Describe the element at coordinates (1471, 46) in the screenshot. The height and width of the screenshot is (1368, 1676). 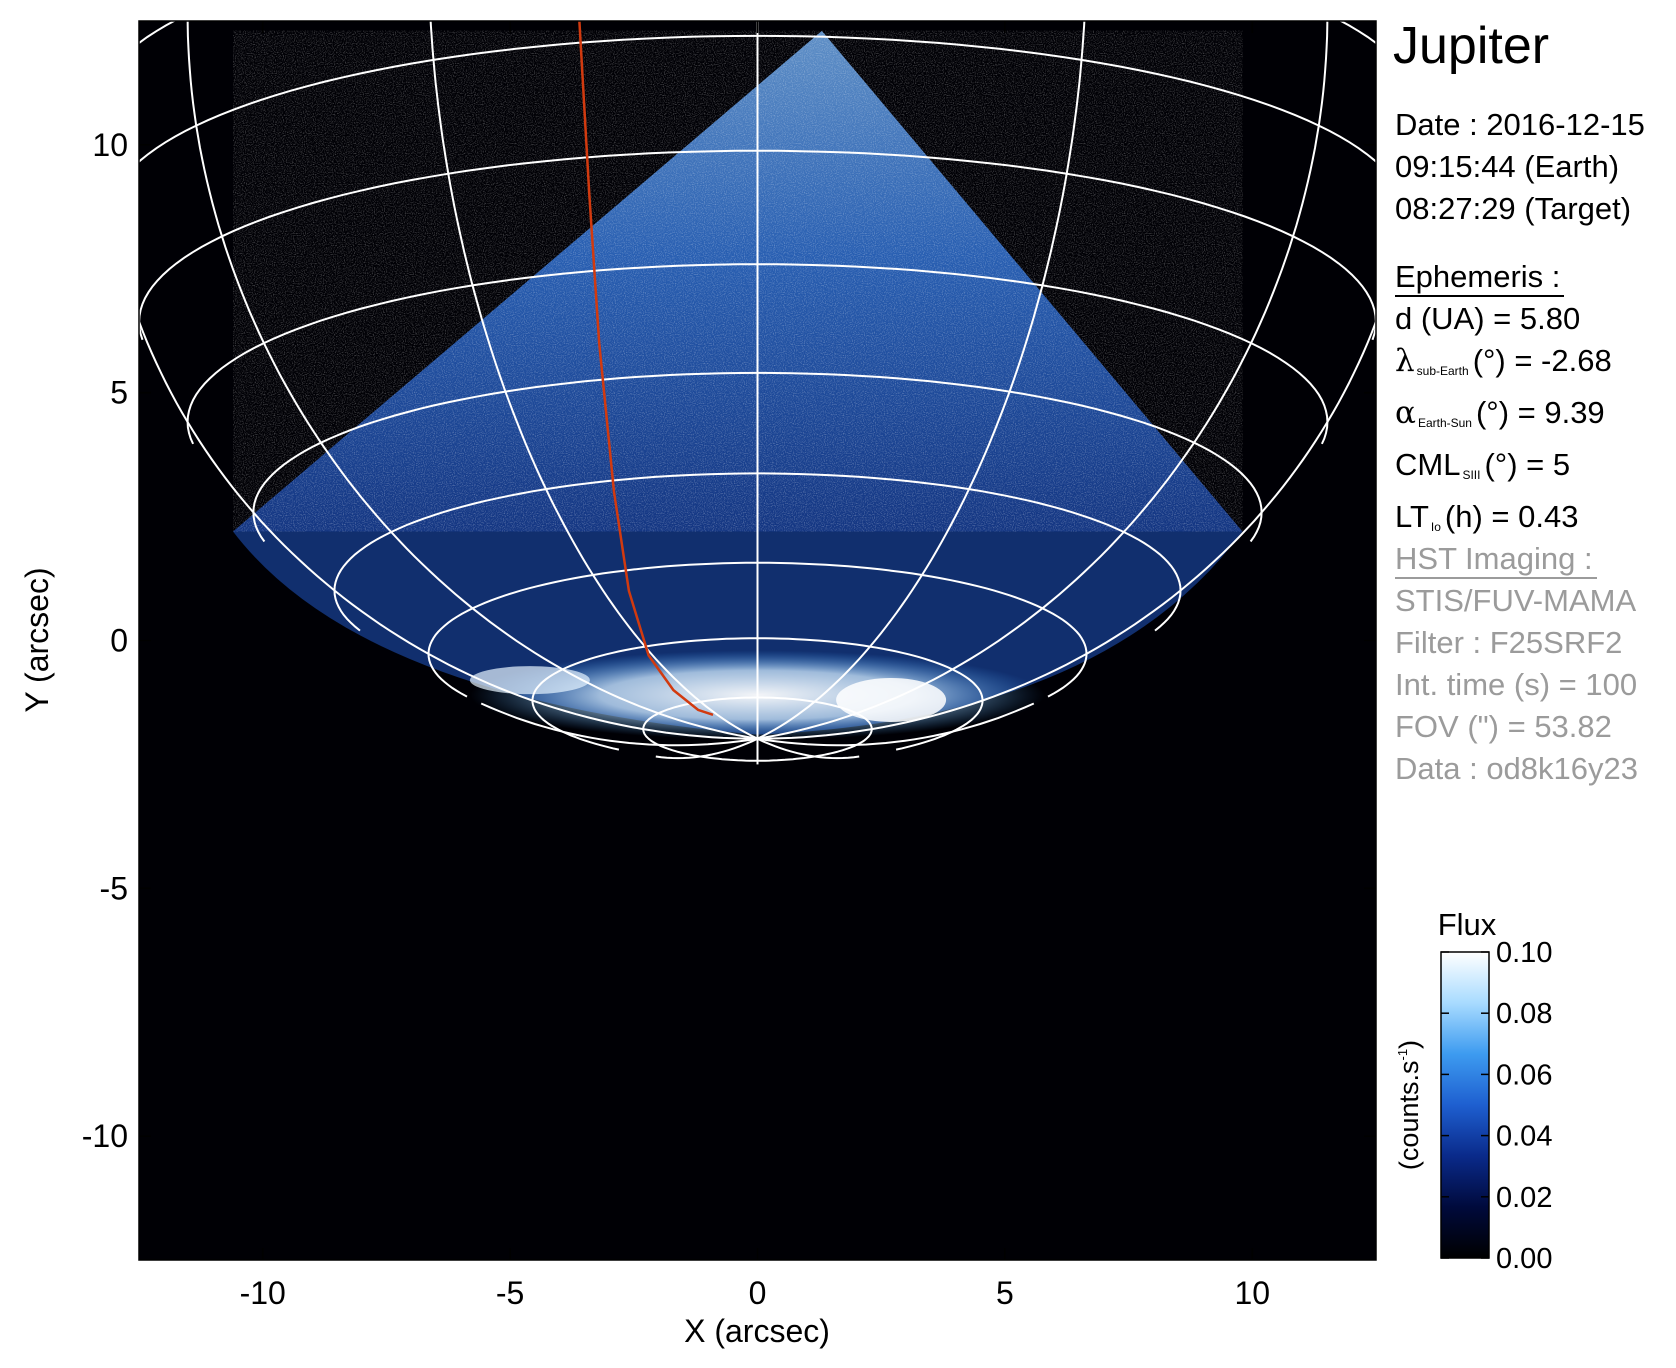
I see `planet-title: Jupiter` at that location.